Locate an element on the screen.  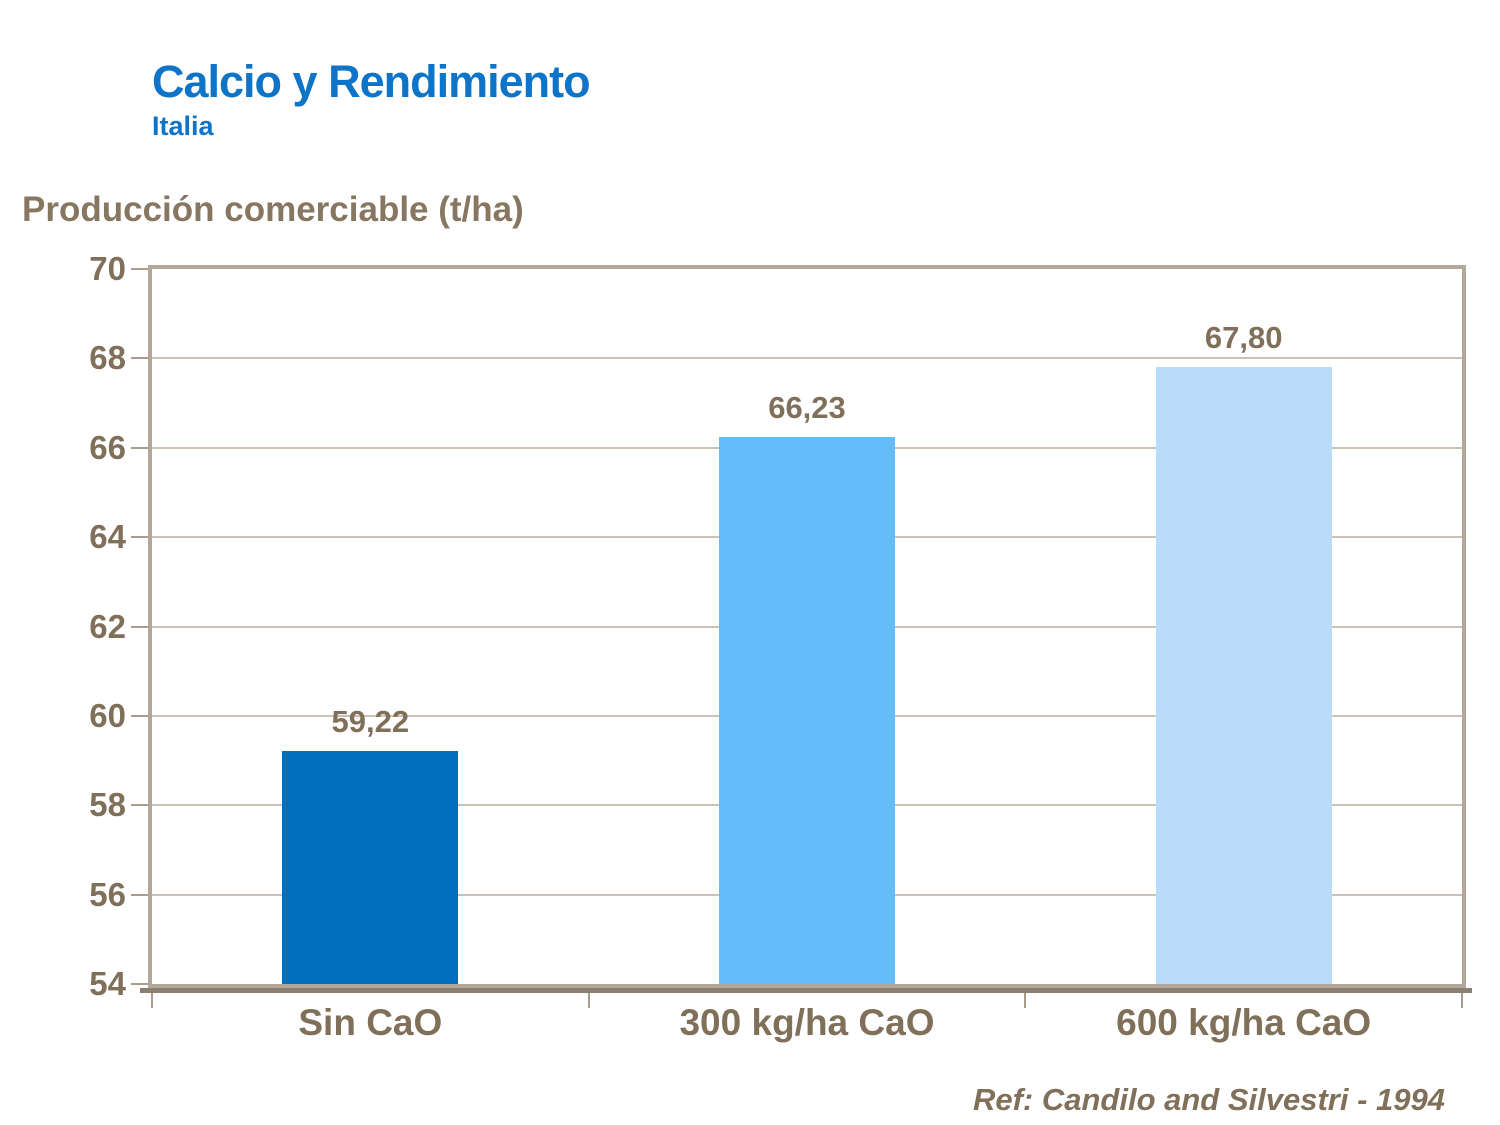
y-tick-label: 68 is located at coordinates (107, 358).